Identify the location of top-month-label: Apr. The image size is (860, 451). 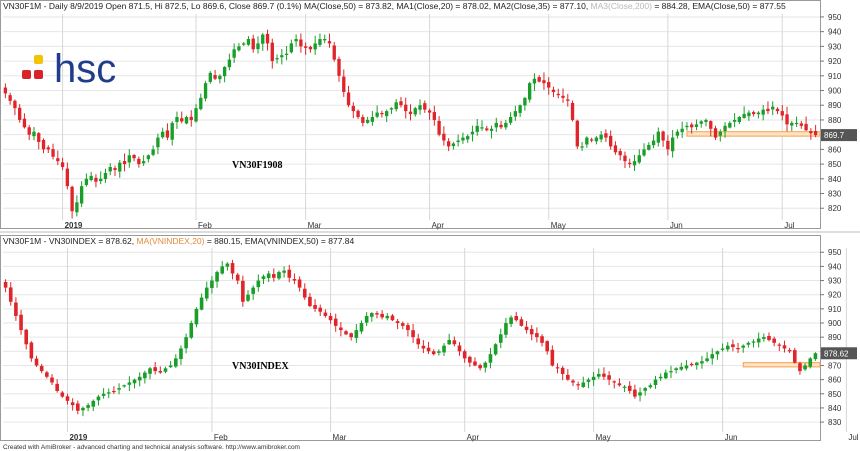
(438, 225).